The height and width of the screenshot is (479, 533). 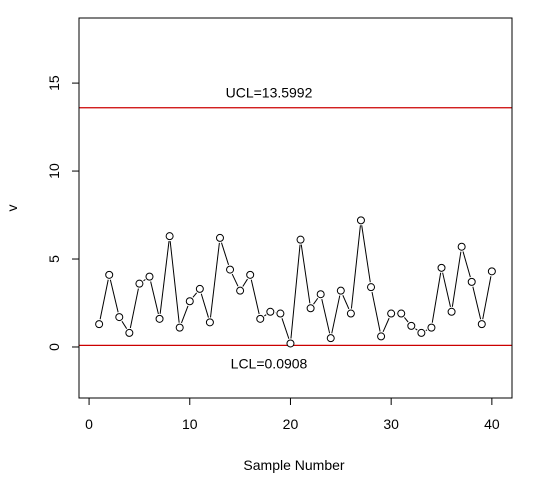 I want to click on x-tick-label: 0, so click(x=89, y=424).